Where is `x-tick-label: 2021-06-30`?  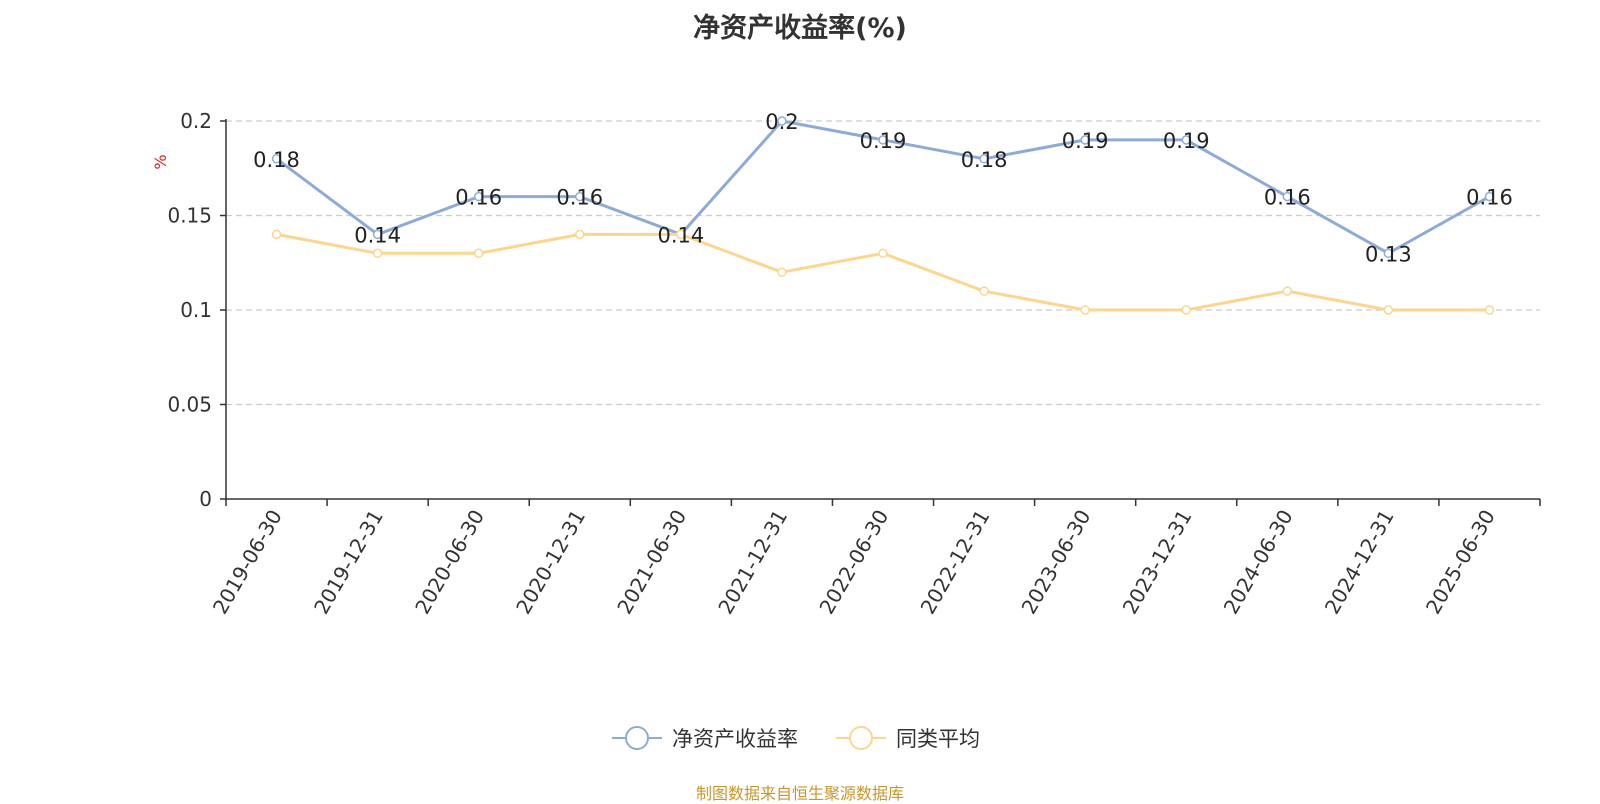
x-tick-label: 2021-06-30 is located at coordinates (651, 562).